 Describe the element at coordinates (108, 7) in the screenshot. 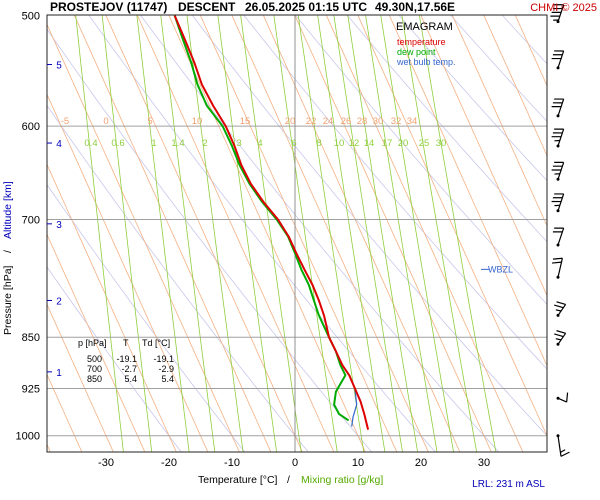

I see `station-title: PROSTEJOV (11747)` at that location.